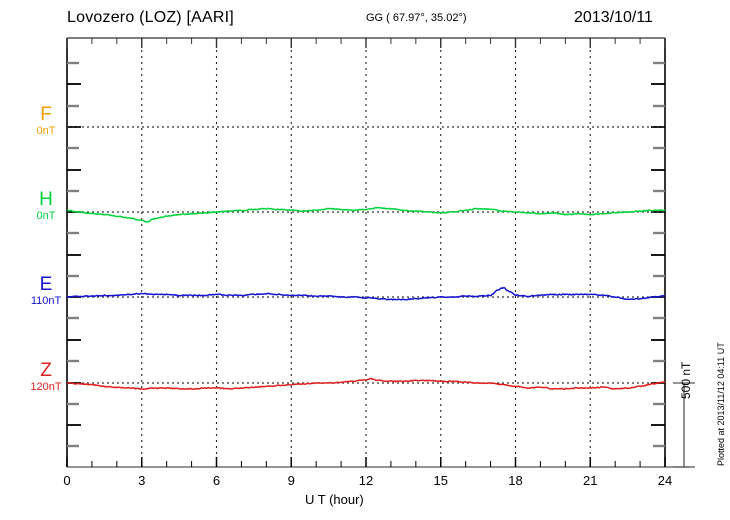 The image size is (730, 520). Describe the element at coordinates (684, 425) in the screenshot. I see `scale-bar` at that location.